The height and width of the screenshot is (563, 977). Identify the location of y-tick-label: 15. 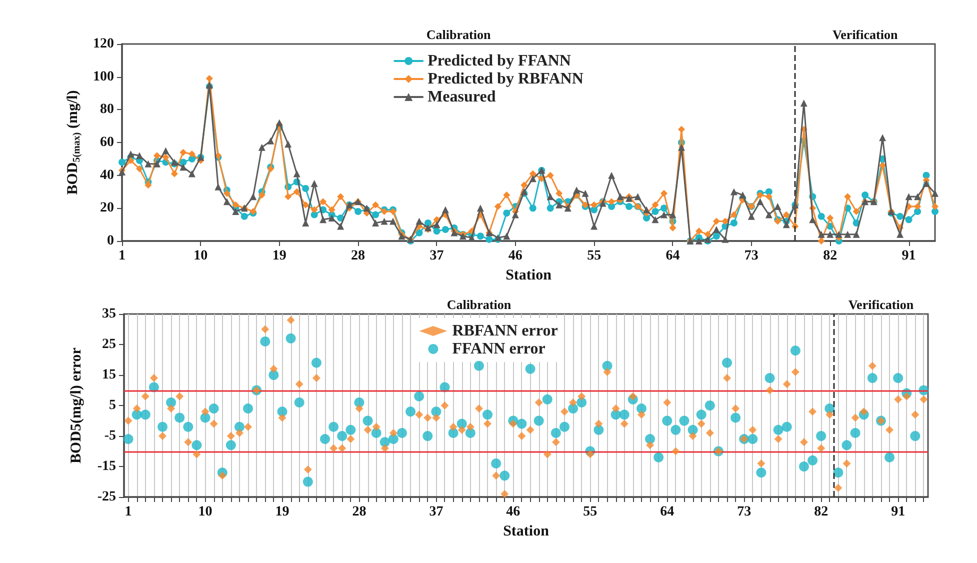
(109, 375).